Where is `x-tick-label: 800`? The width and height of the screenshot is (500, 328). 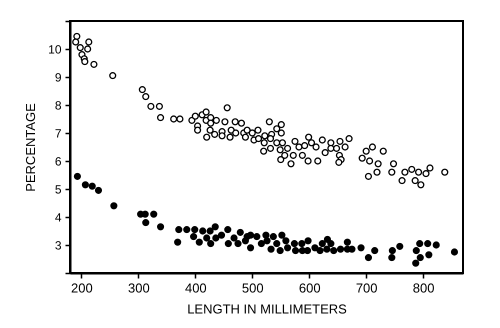
x-tick-label: 800 is located at coordinates (423, 288).